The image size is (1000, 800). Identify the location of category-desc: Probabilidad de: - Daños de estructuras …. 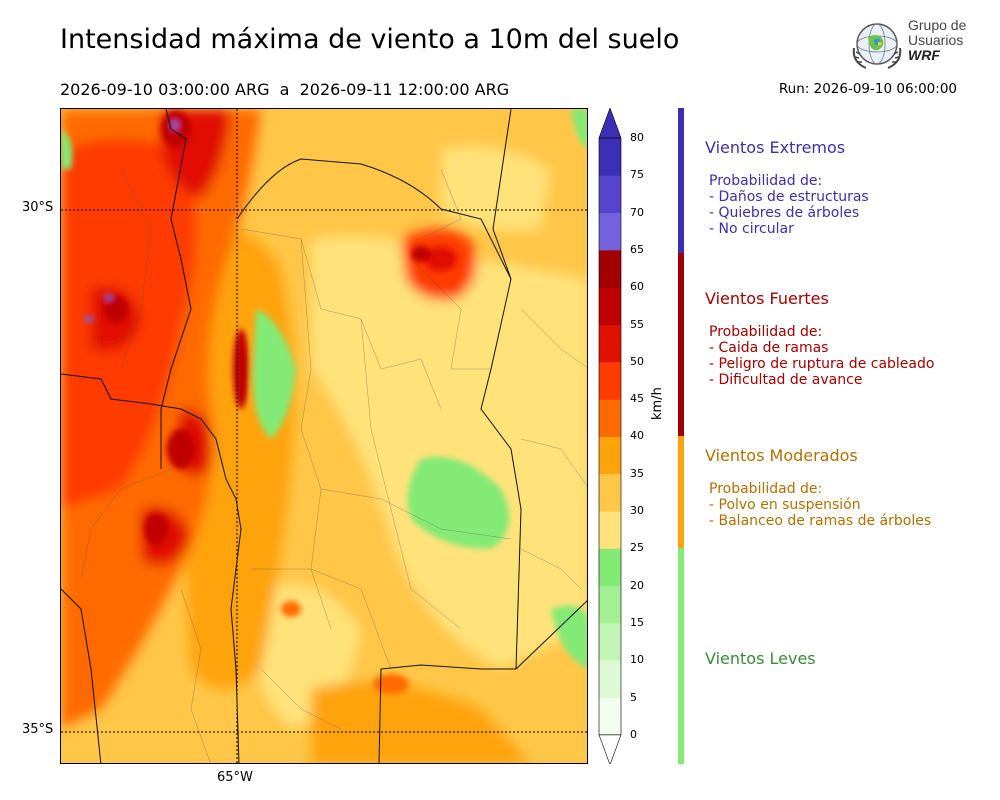
(789, 205).